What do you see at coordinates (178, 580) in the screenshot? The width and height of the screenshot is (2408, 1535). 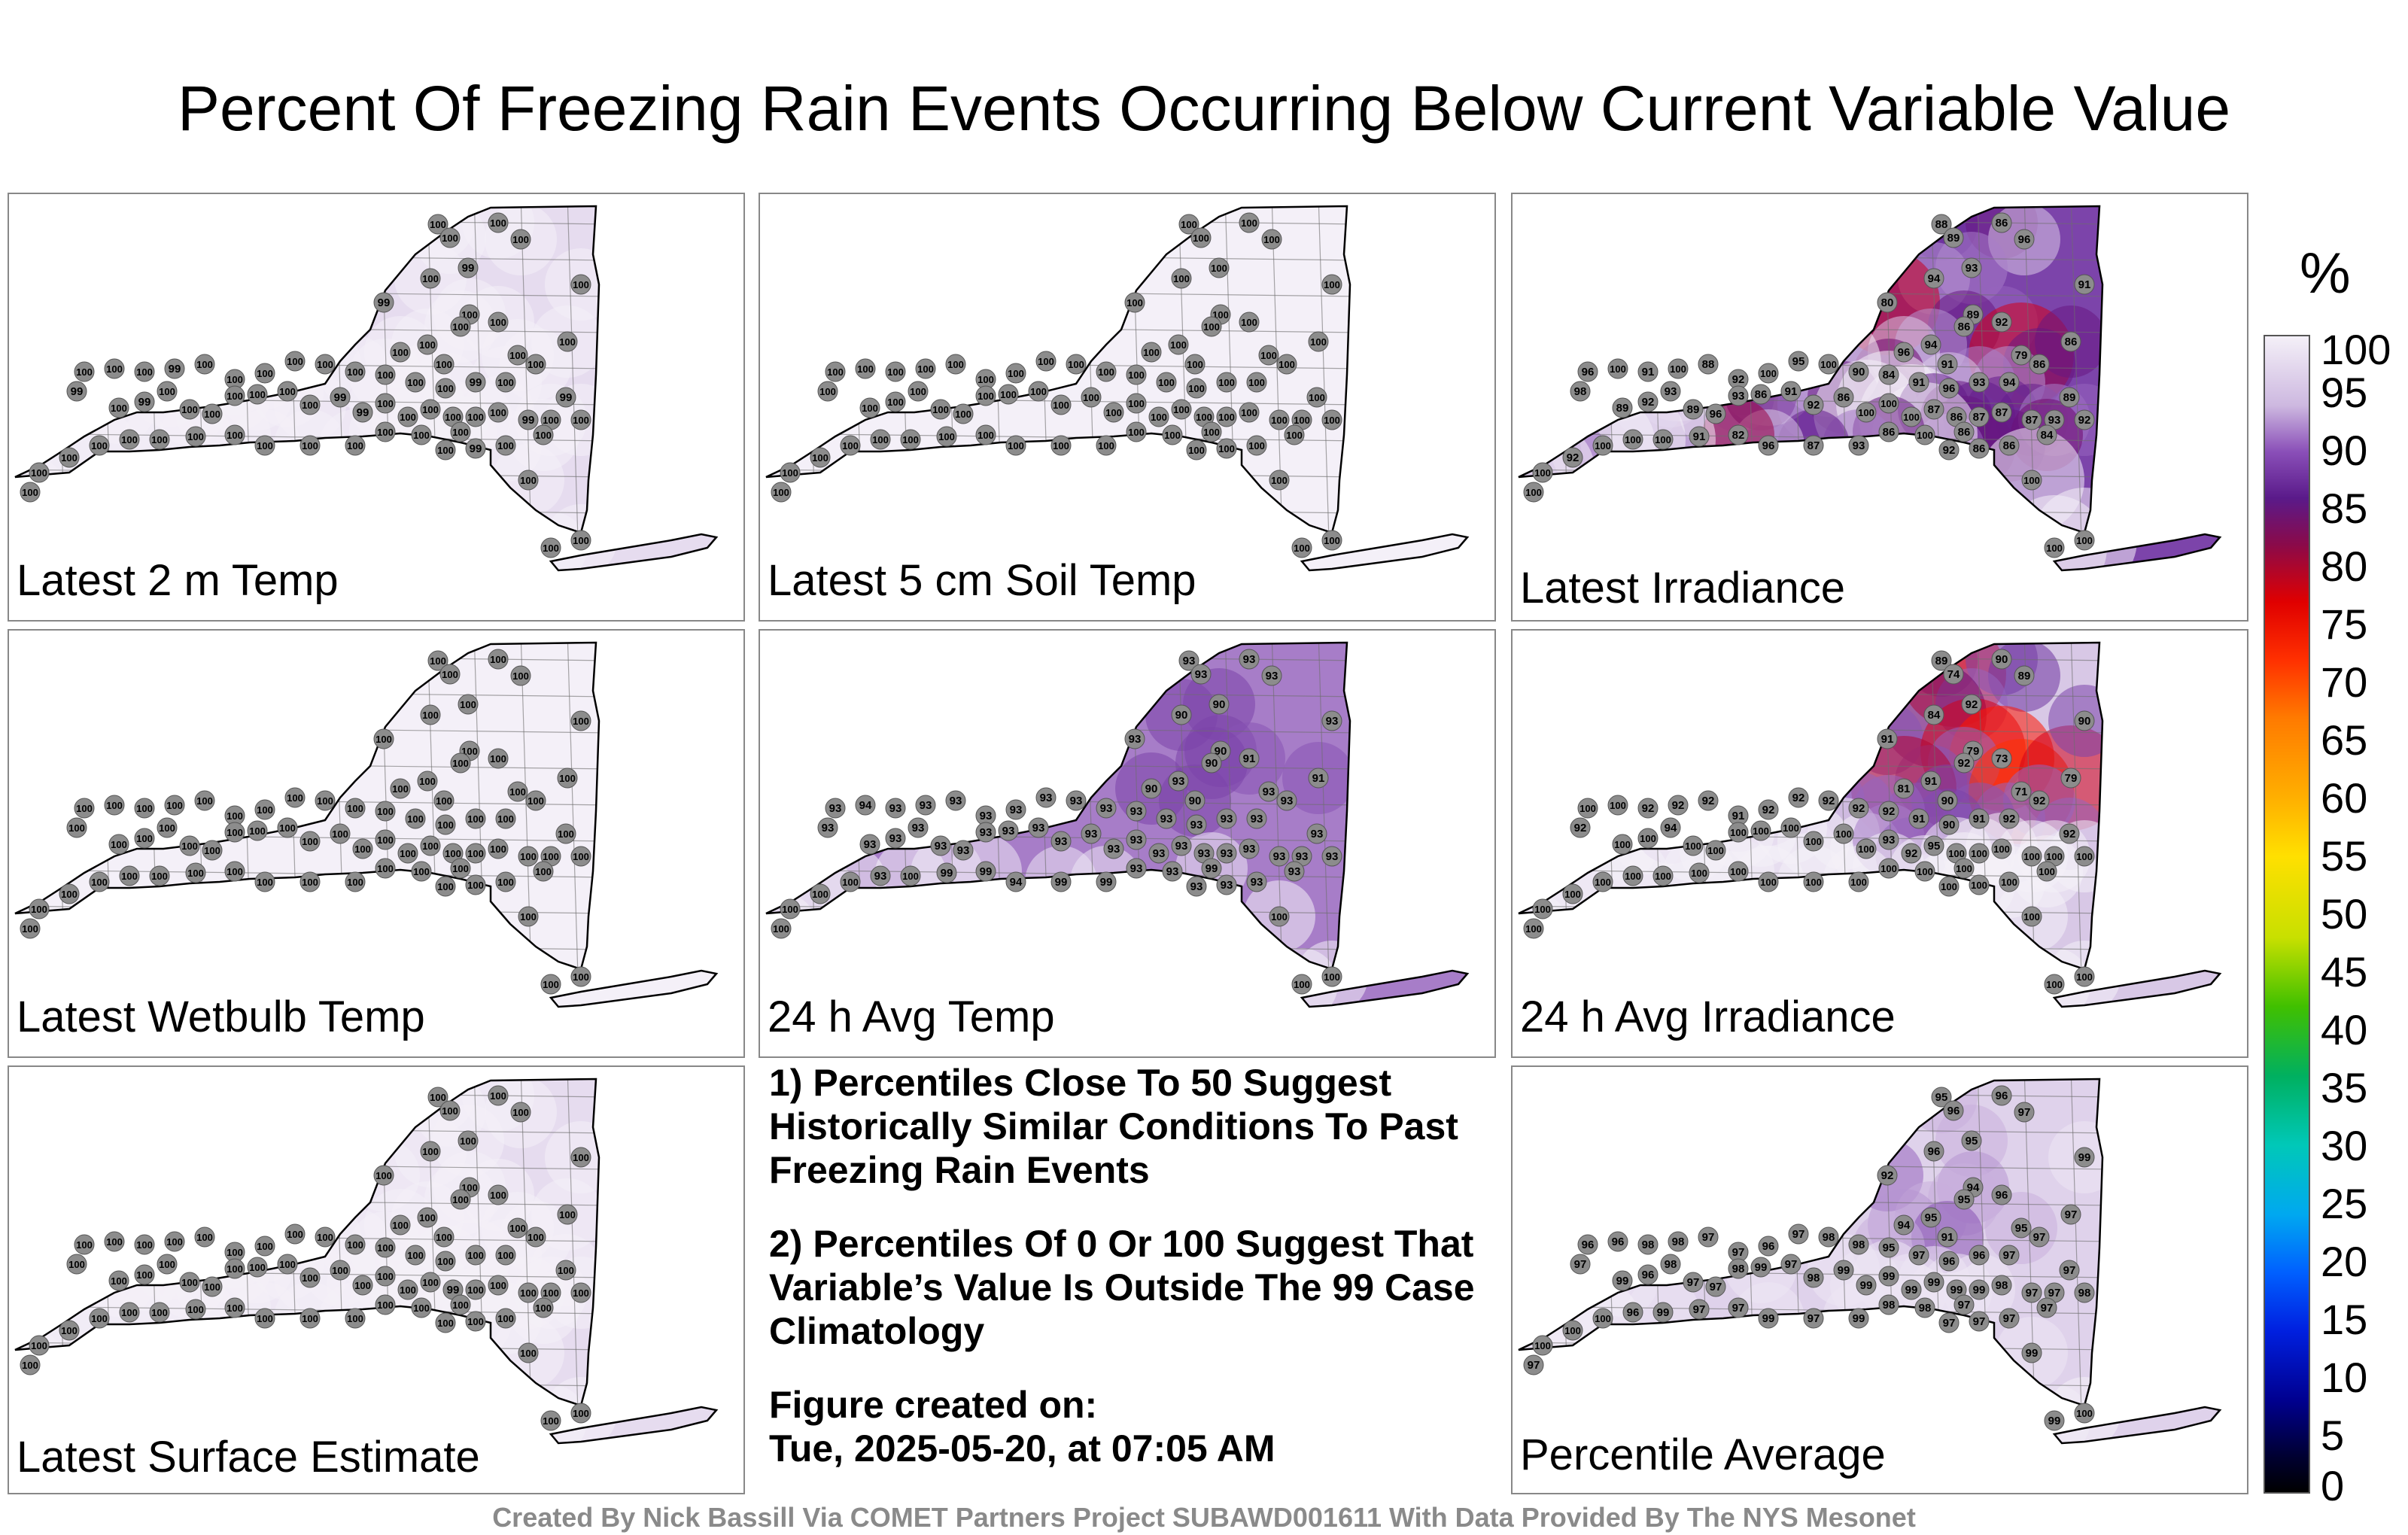 I see `panel-label: Latest 2 m Temp` at bounding box center [178, 580].